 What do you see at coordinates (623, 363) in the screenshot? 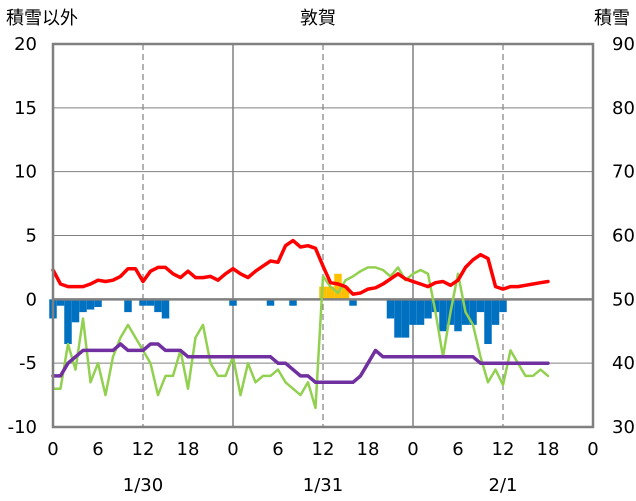
I see `right-tick-label: 40` at bounding box center [623, 363].